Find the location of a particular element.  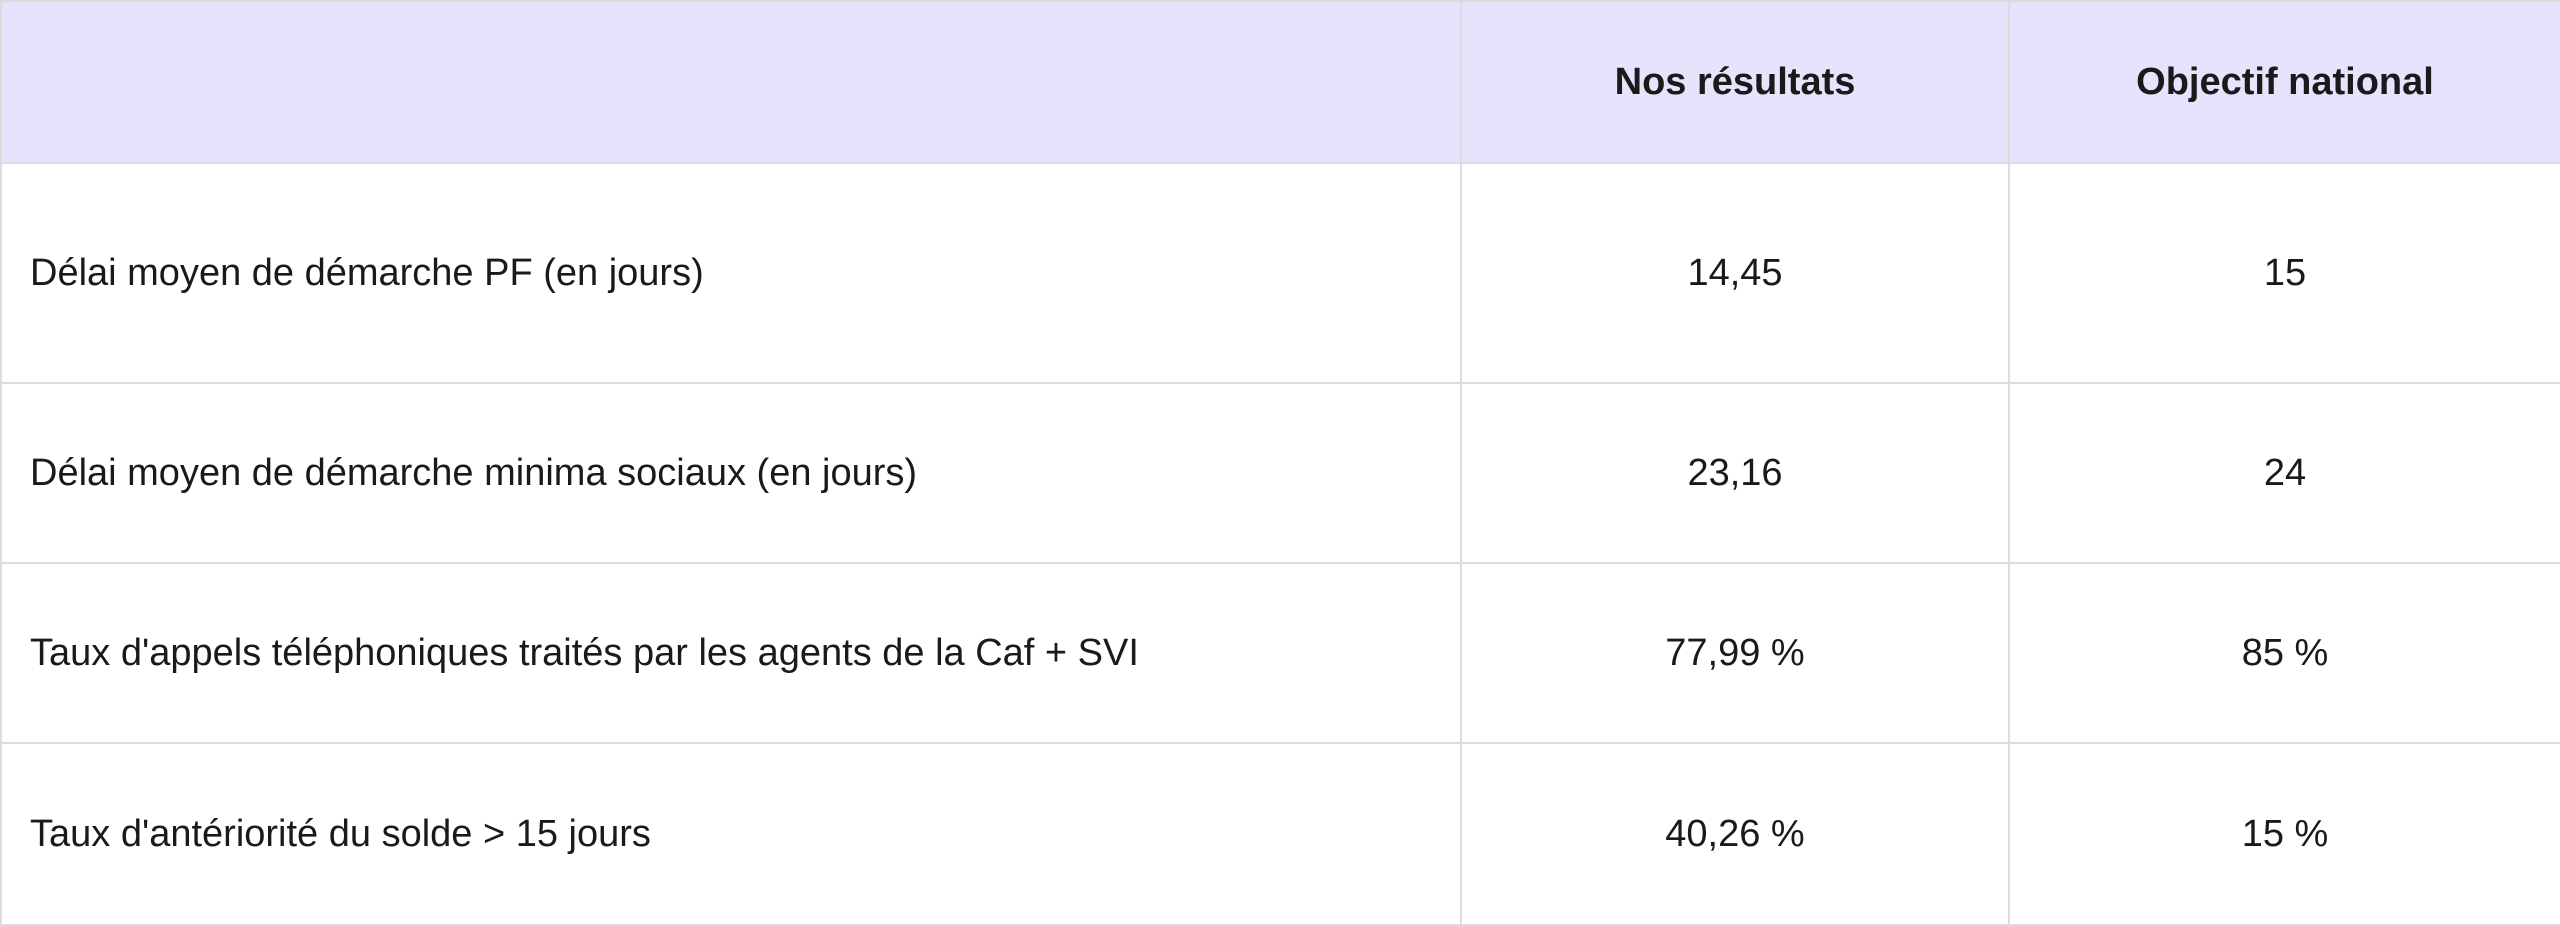

header-national-target: Objectif national is located at coordinates (2284, 82).